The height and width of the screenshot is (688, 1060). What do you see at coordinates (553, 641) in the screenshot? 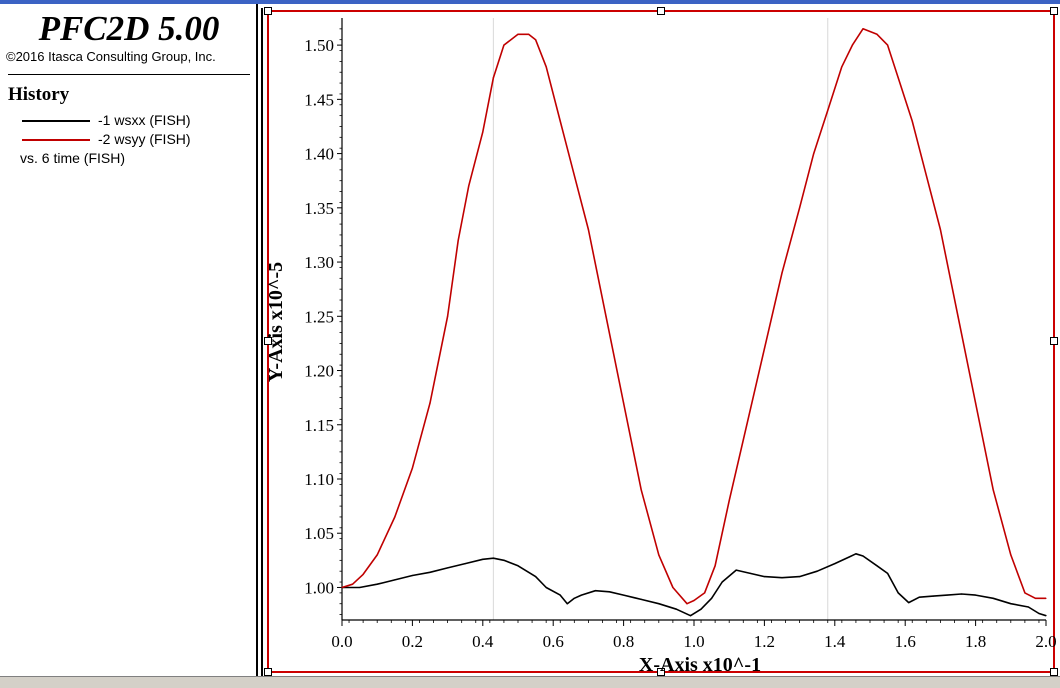
I see `x-tick-label-3: 0.6` at bounding box center [553, 641].